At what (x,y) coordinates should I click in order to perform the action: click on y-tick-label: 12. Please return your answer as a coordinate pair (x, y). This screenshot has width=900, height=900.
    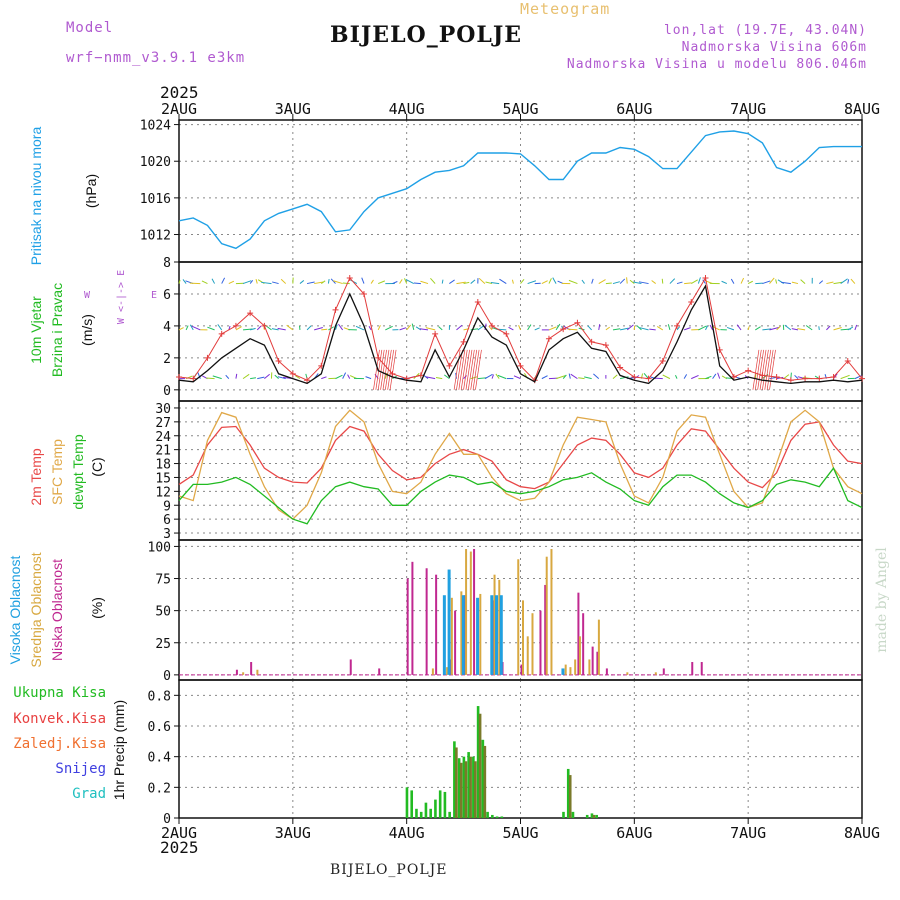
    Looking at the image, I should click on (163, 492).